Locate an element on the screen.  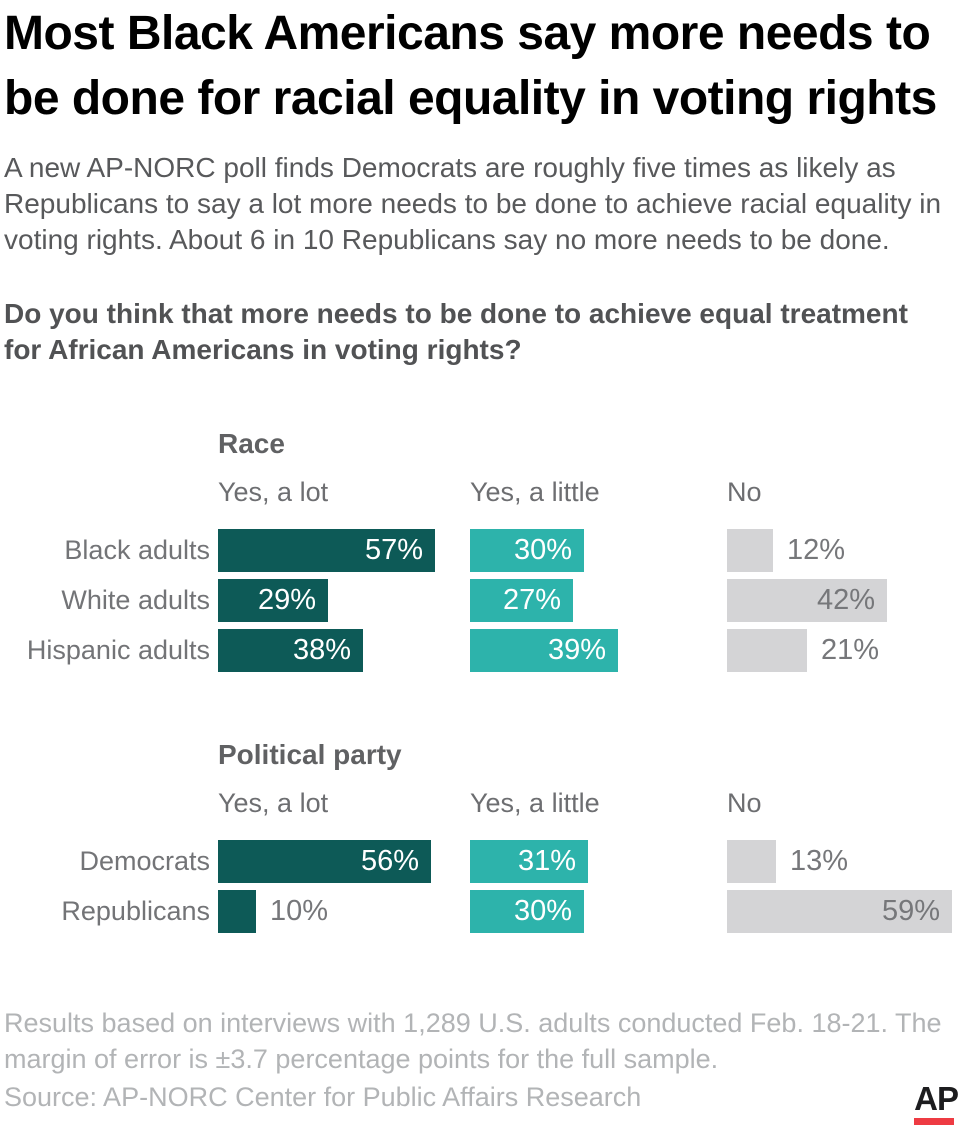
bar-segment: 27% is located at coordinates (521, 600).